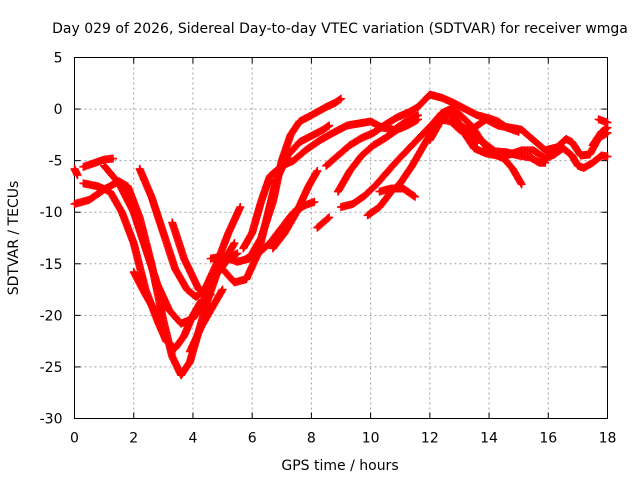 The image size is (640, 480). What do you see at coordinates (252, 439) in the screenshot?
I see `x-tick-label: 6` at bounding box center [252, 439].